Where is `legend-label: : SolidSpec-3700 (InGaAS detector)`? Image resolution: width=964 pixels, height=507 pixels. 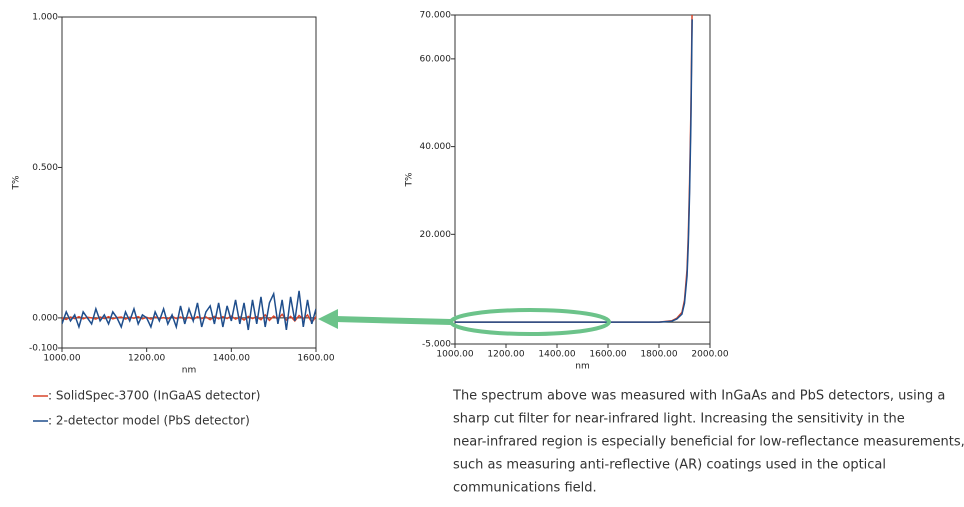
legend-label: : SolidSpec-3700 (InGaAS detector) is located at coordinates (154, 396).